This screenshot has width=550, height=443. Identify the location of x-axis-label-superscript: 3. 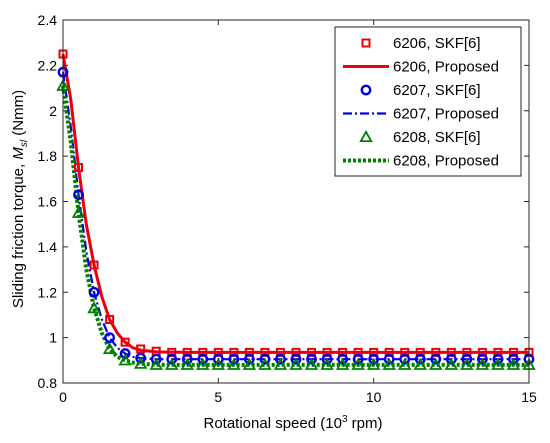
(345, 419).